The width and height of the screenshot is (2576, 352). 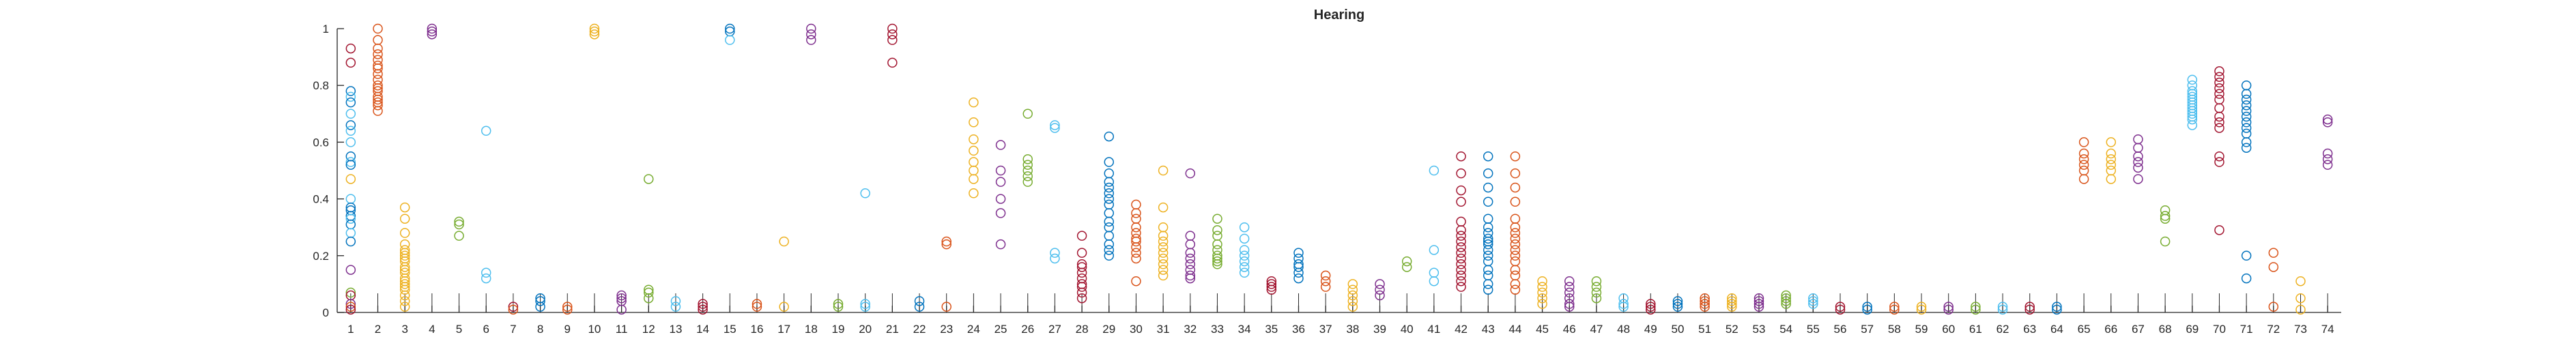 I want to click on x-tick-label: 72, so click(x=2273, y=329).